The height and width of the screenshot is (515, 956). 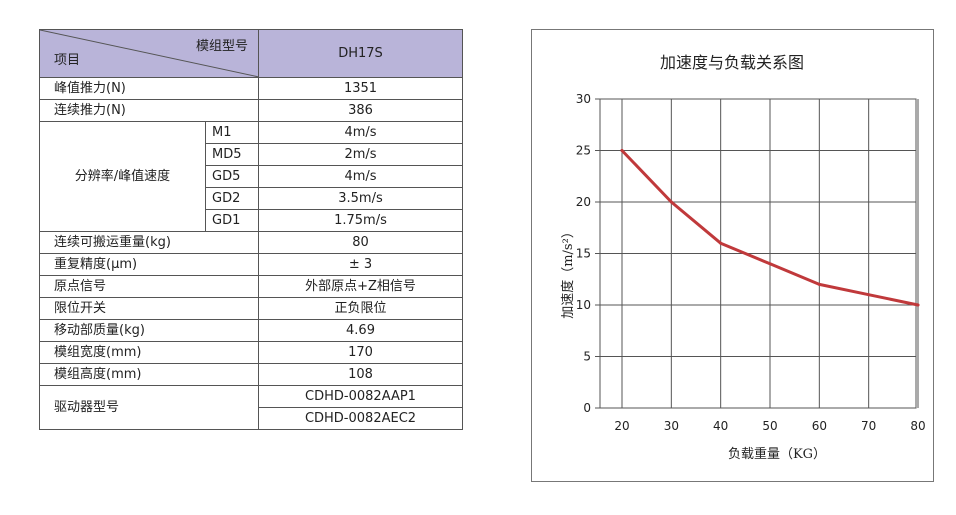 I want to click on row-value: 80, so click(x=360, y=242).